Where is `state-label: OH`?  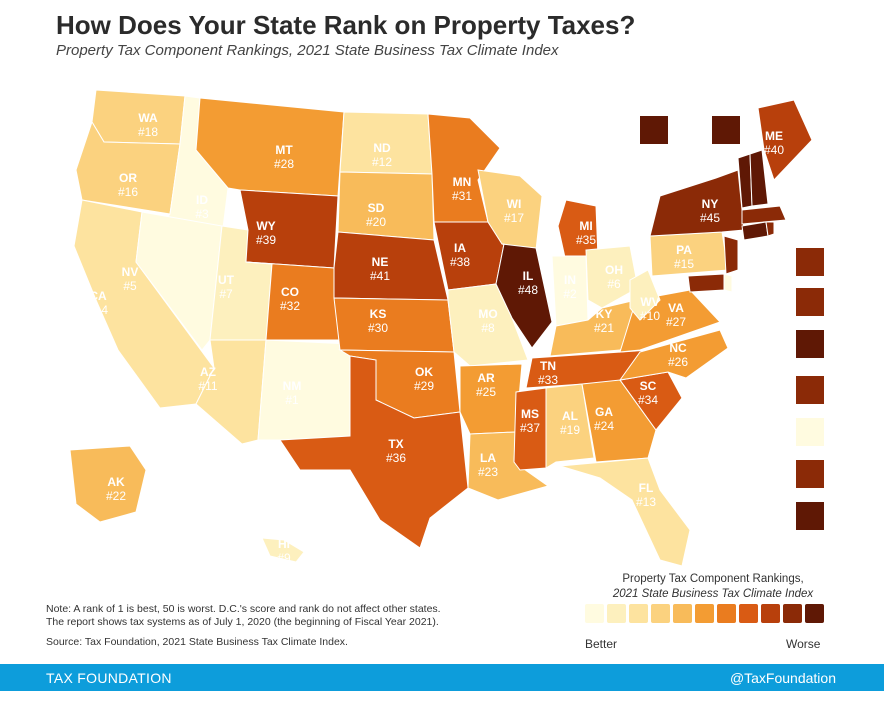 state-label: OH is located at coordinates (614, 270).